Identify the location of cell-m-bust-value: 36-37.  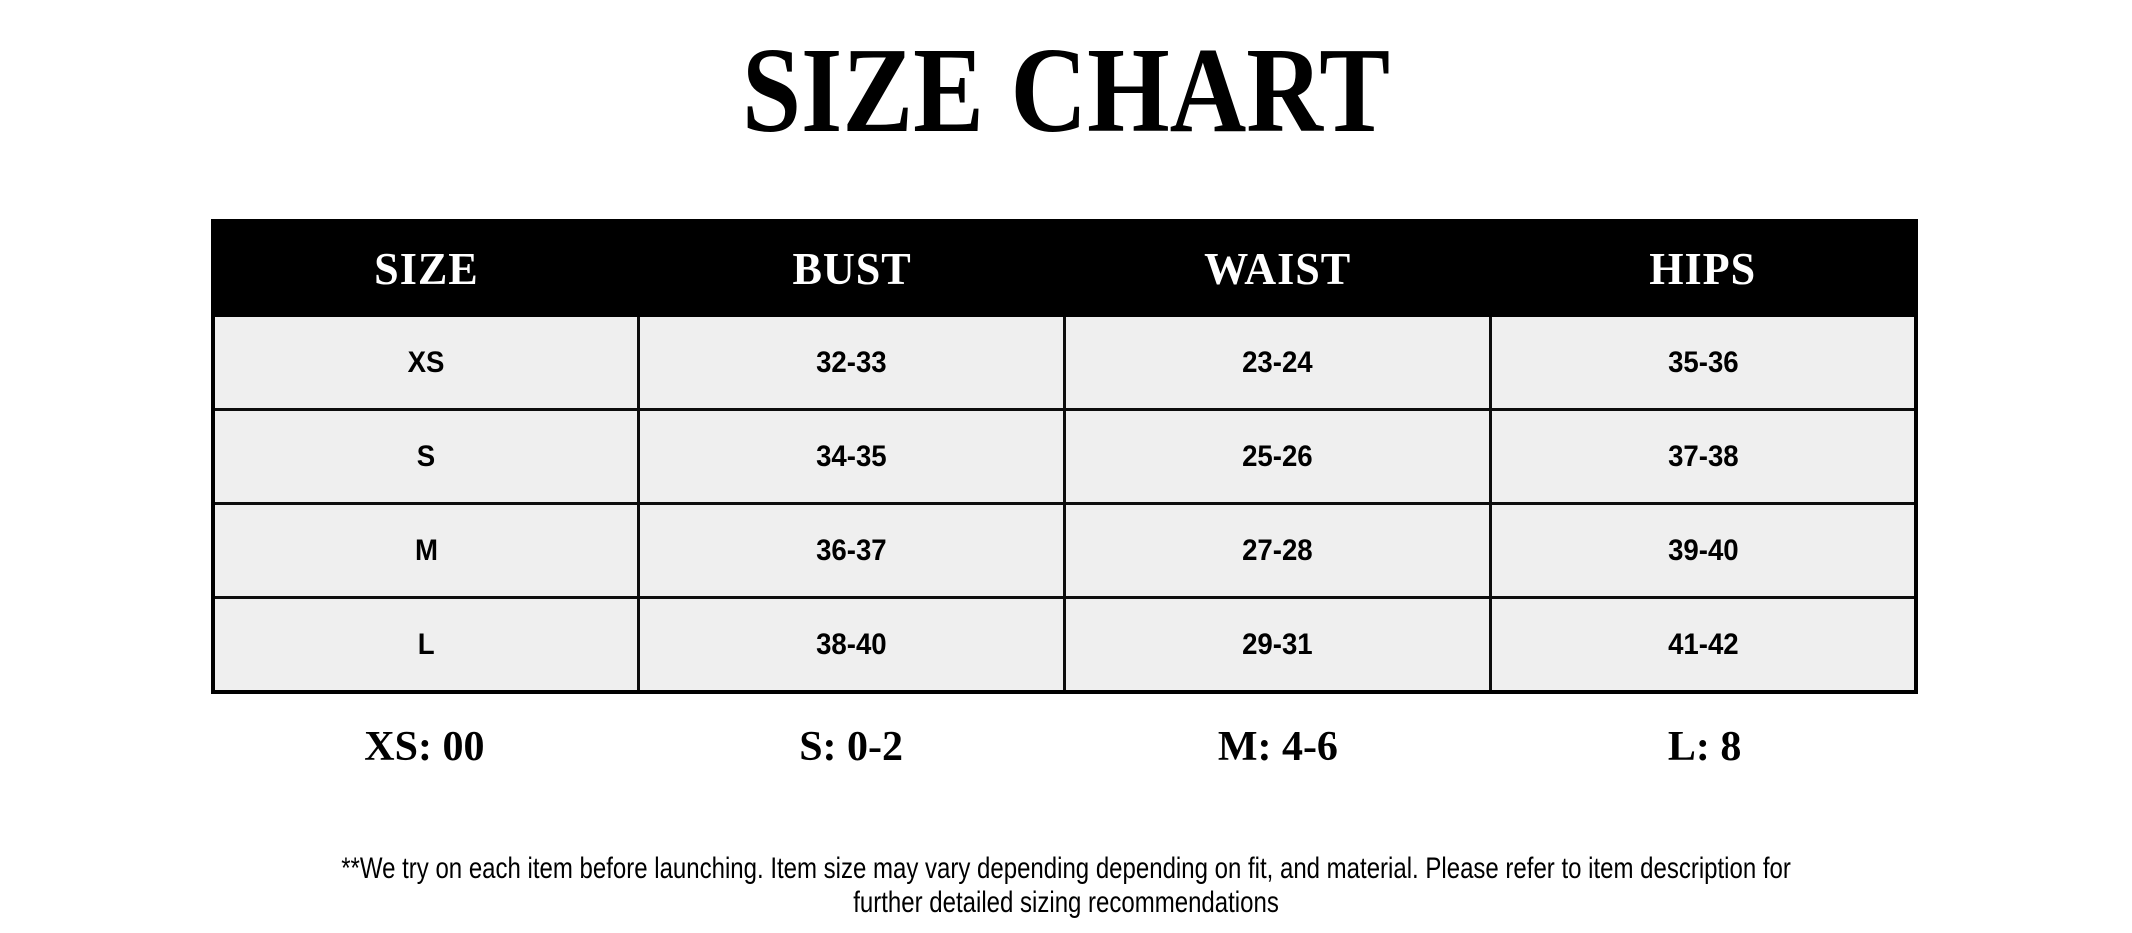
(851, 550).